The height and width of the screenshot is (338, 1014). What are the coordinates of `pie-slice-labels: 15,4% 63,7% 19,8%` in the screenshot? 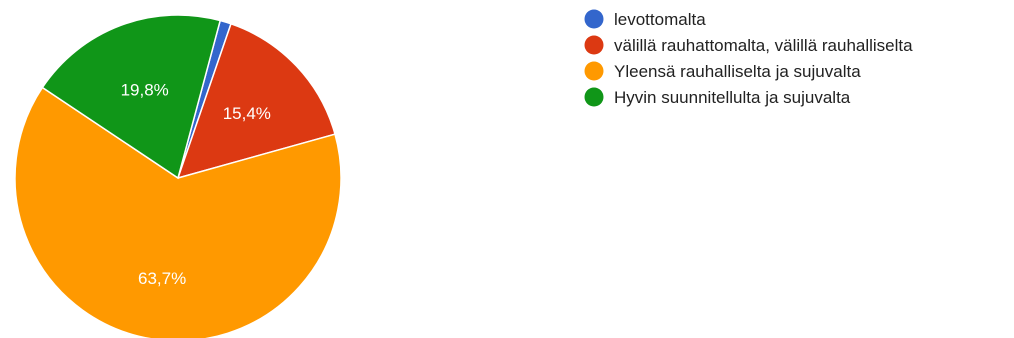 It's located at (196, 184).